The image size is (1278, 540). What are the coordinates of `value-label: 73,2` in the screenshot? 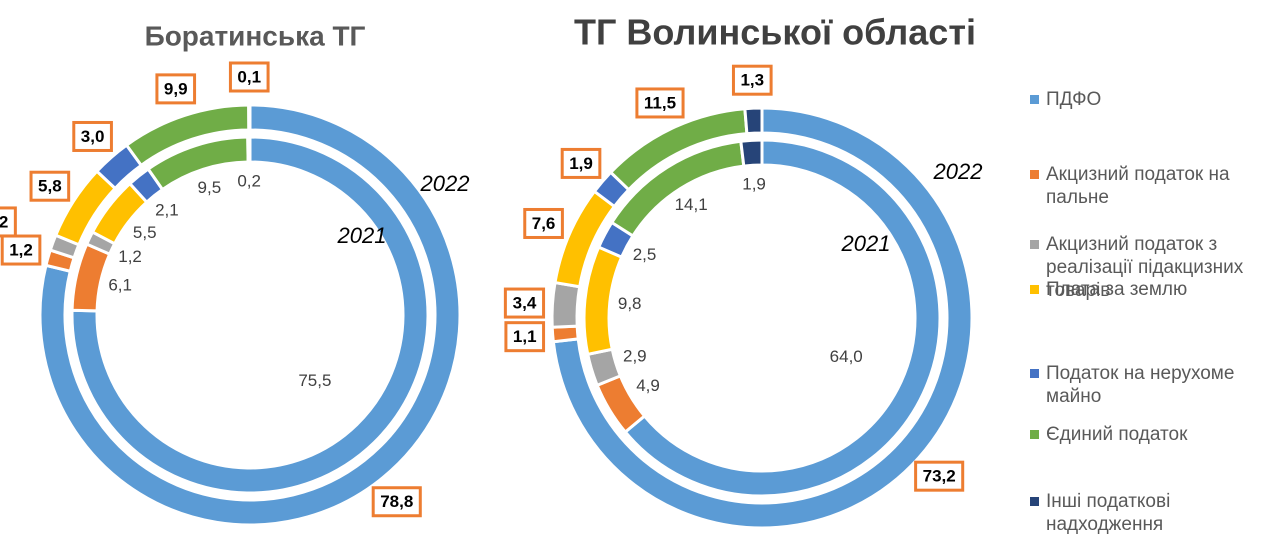 It's located at (939, 476).